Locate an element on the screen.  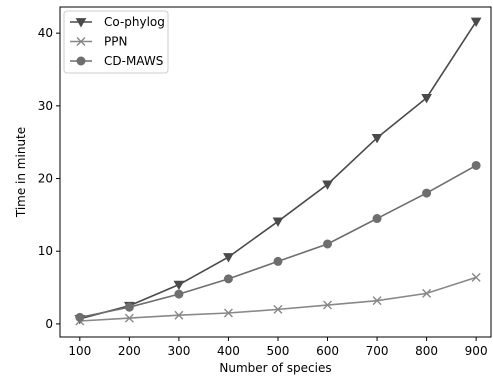
x-tick-label: 700 is located at coordinates (377, 351).